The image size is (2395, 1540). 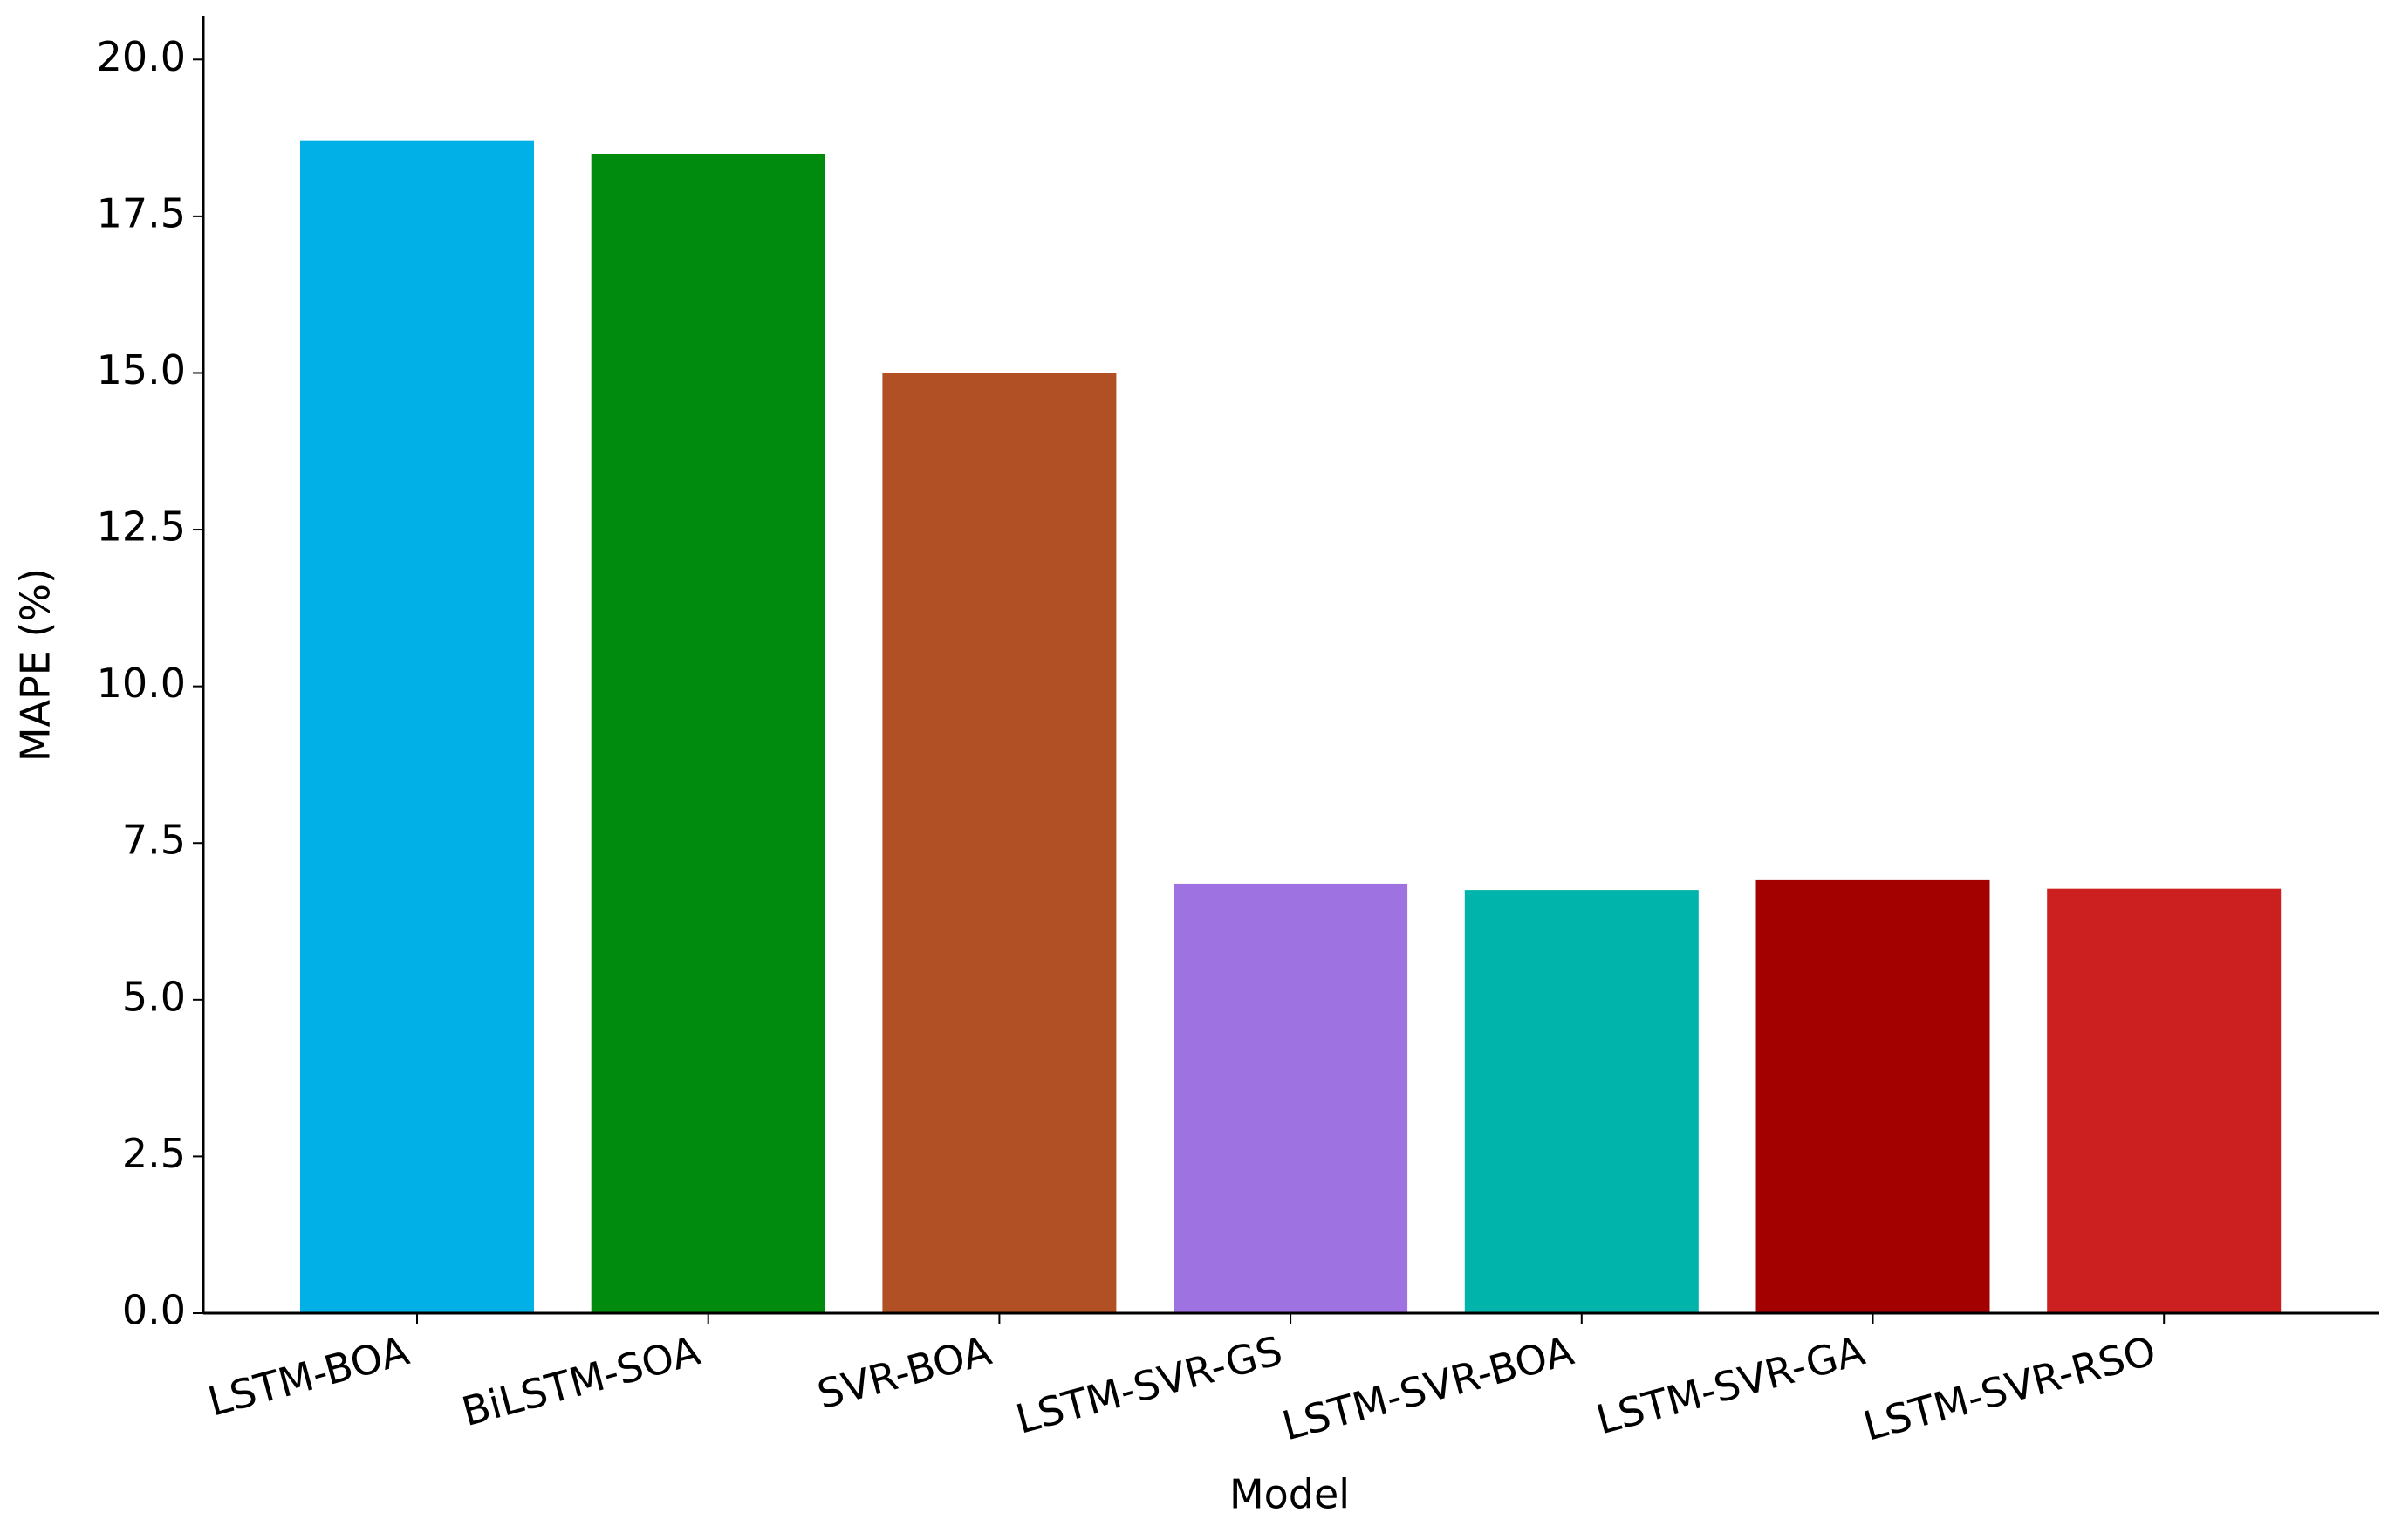 What do you see at coordinates (154, 1310) in the screenshot?
I see `y-tick-label: 0.0` at bounding box center [154, 1310].